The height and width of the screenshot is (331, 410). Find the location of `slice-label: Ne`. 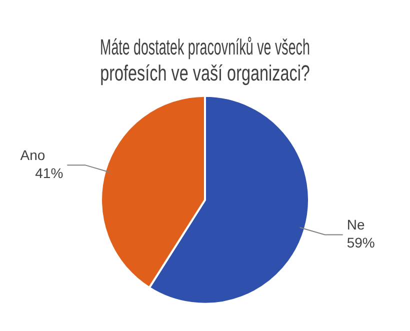

slice-label: Ne is located at coordinates (355, 224).